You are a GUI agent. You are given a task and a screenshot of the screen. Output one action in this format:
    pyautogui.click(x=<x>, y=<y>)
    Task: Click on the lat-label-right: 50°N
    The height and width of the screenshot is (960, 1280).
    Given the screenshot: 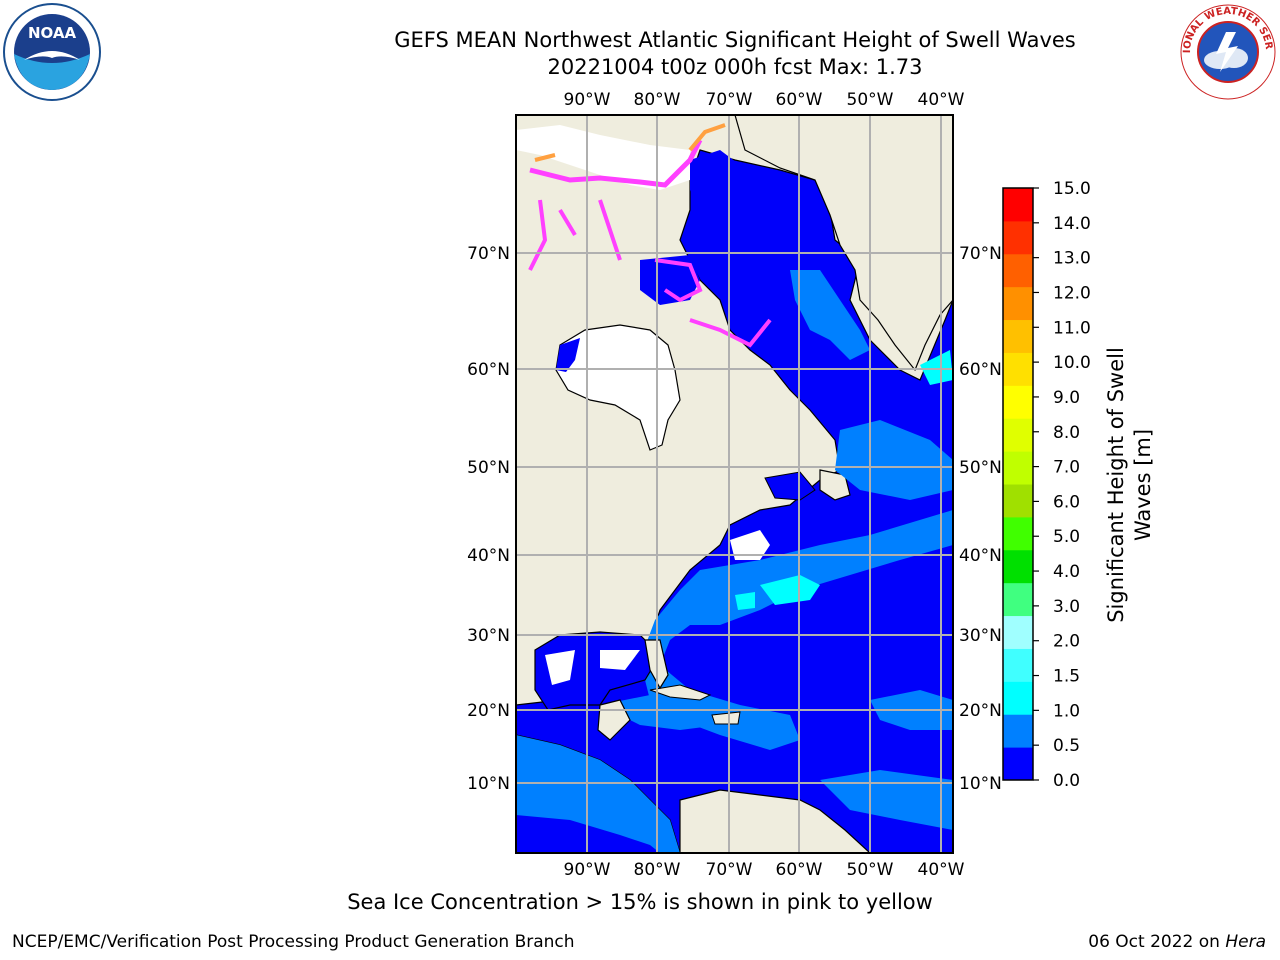 What is the action you would take?
    pyautogui.click(x=980, y=468)
    